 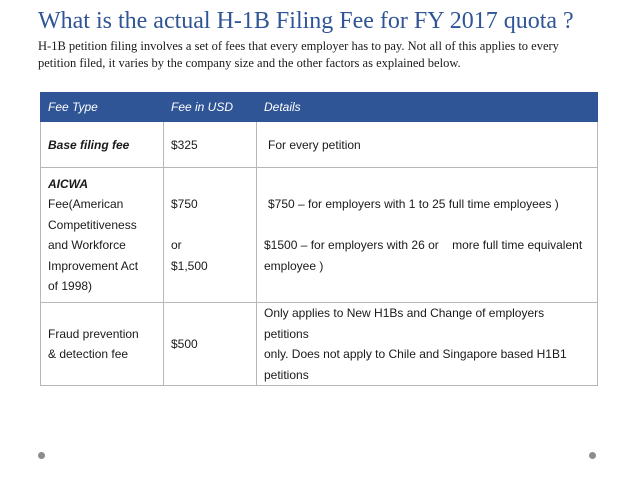 I want to click on header-fee-type: Fee Type, so click(x=102, y=107).